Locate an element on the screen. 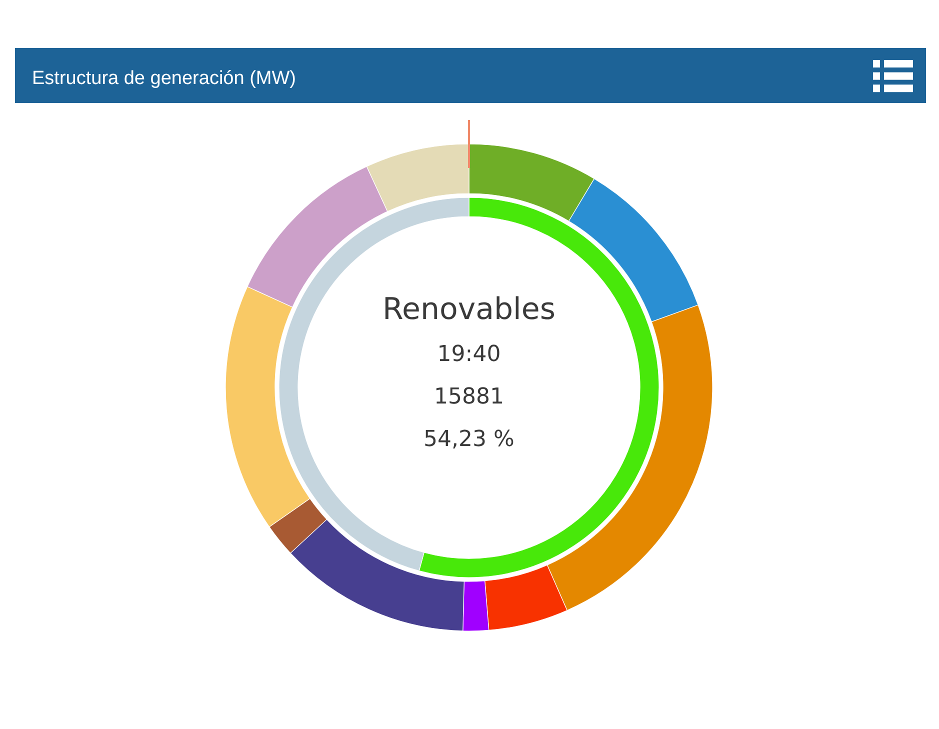  text: 54,23 % is located at coordinates (469, 439).